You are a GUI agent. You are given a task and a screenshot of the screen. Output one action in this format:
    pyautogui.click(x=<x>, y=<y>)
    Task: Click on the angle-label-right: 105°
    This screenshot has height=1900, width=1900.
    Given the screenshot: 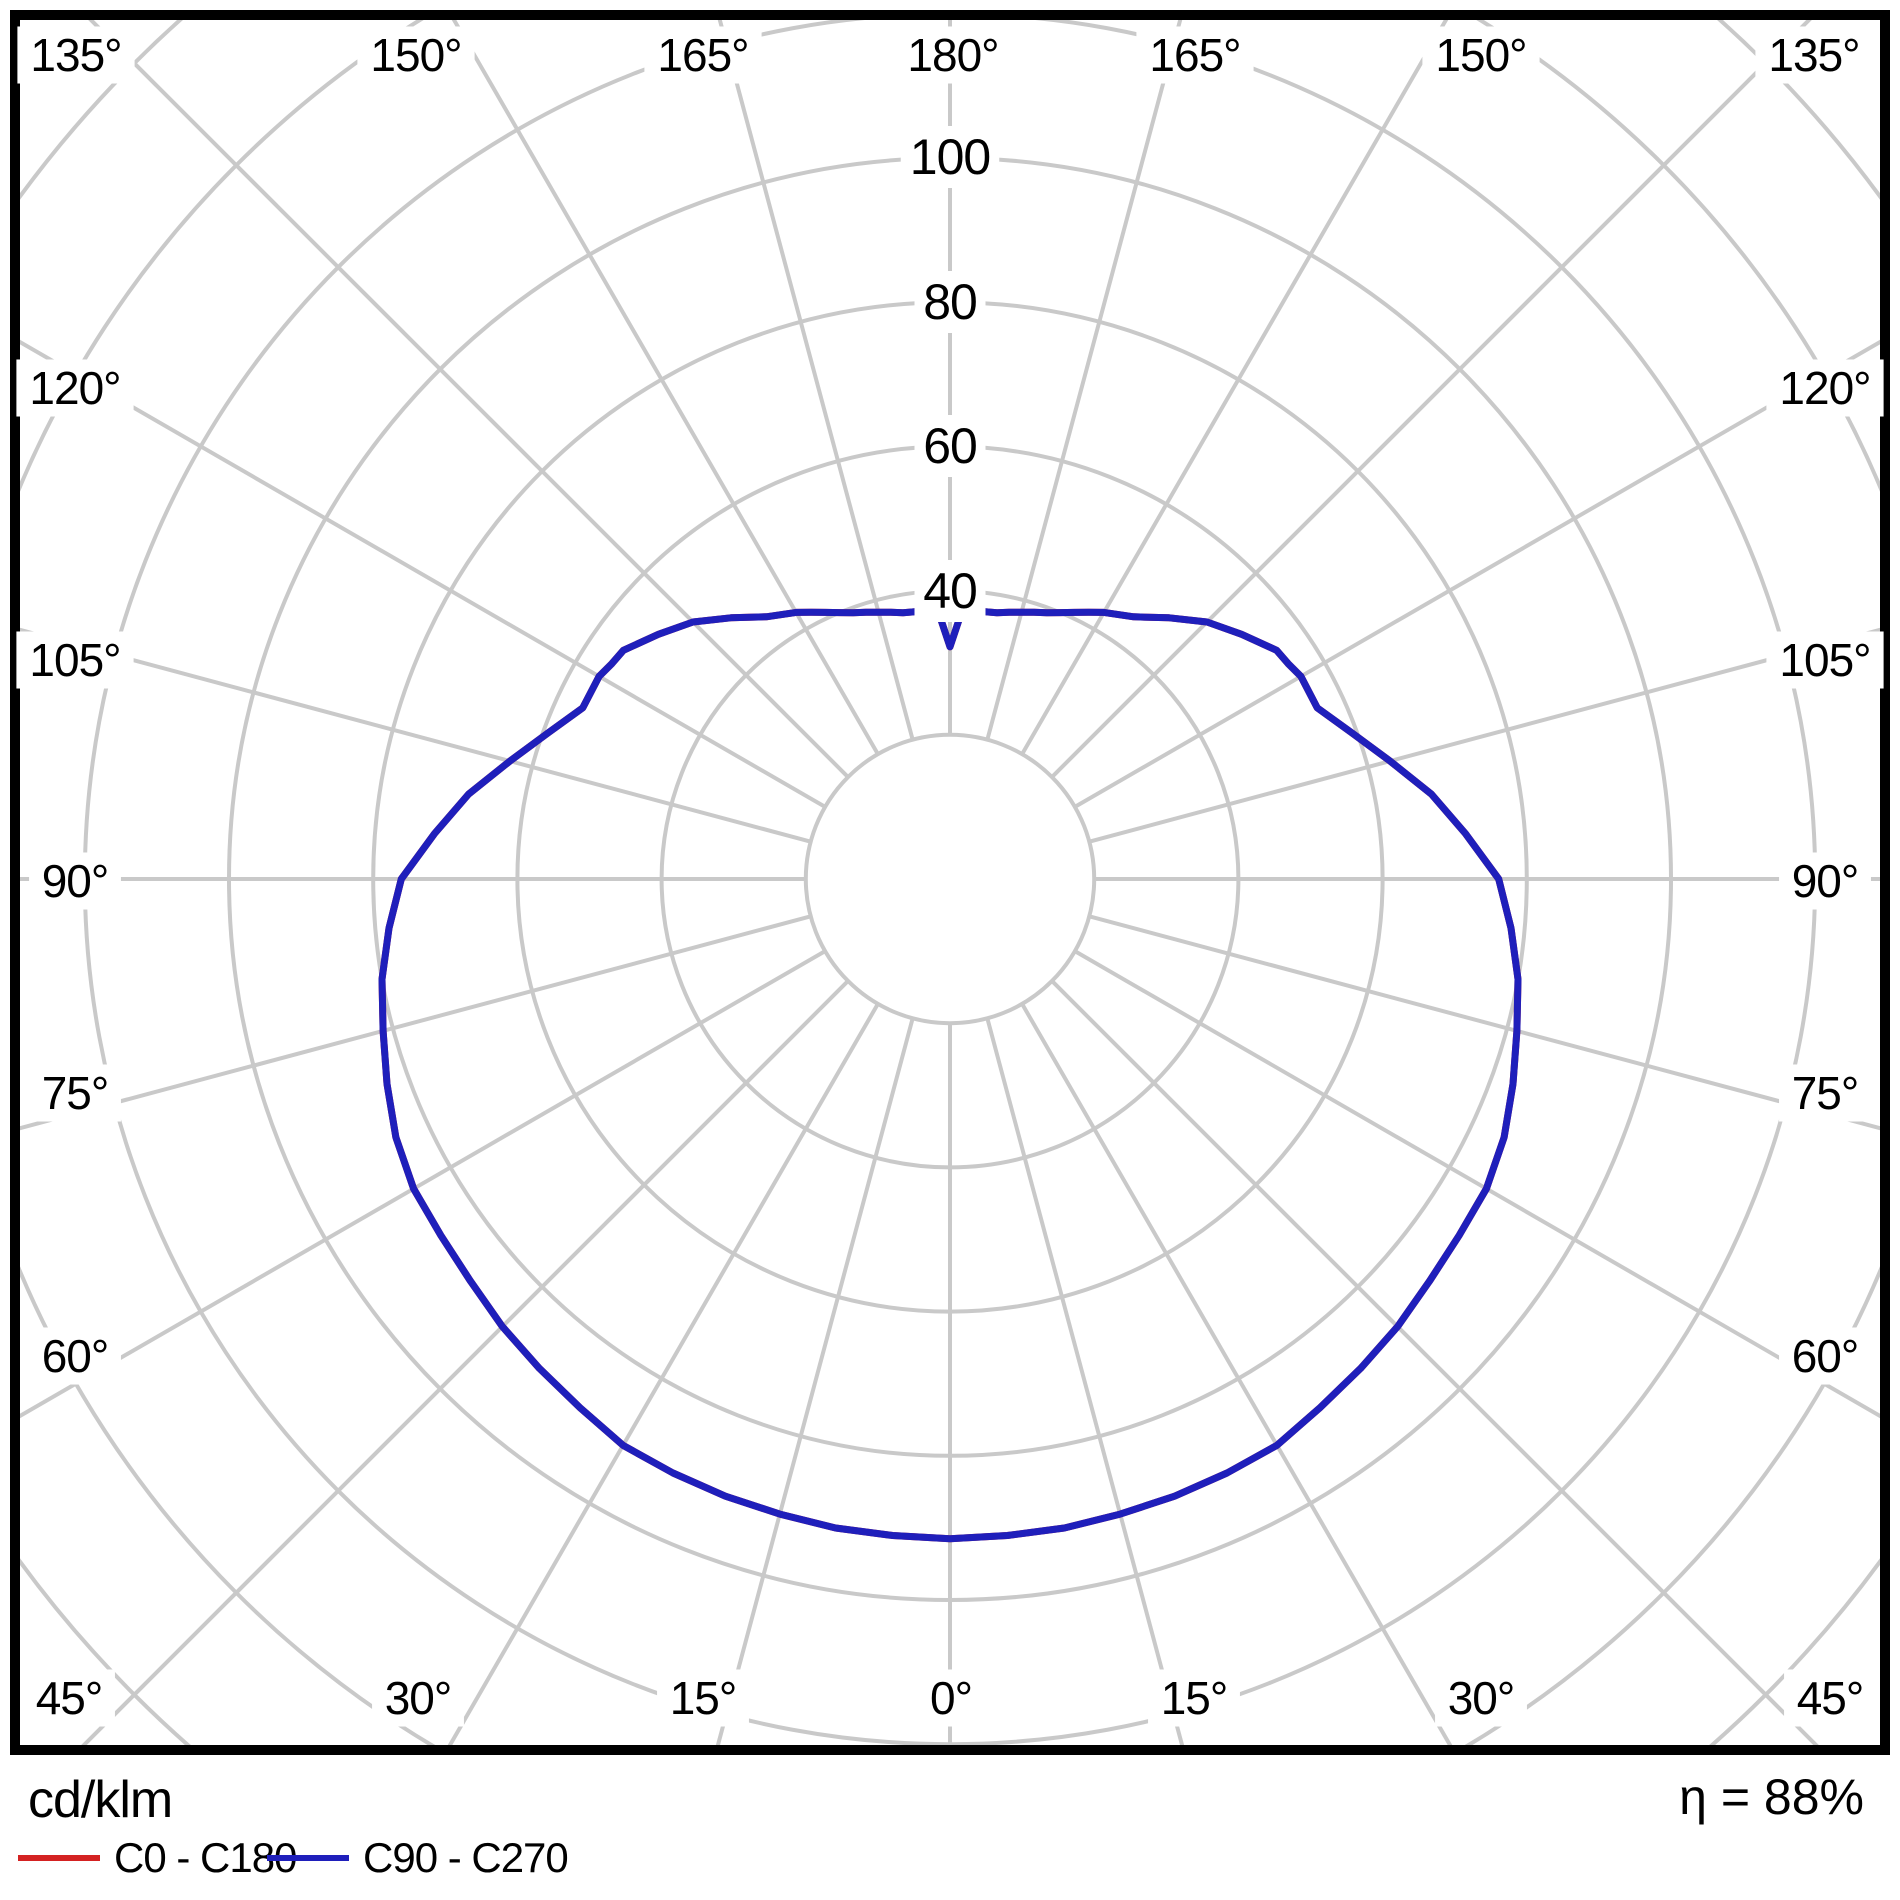 What is the action you would take?
    pyautogui.click(x=1824, y=660)
    